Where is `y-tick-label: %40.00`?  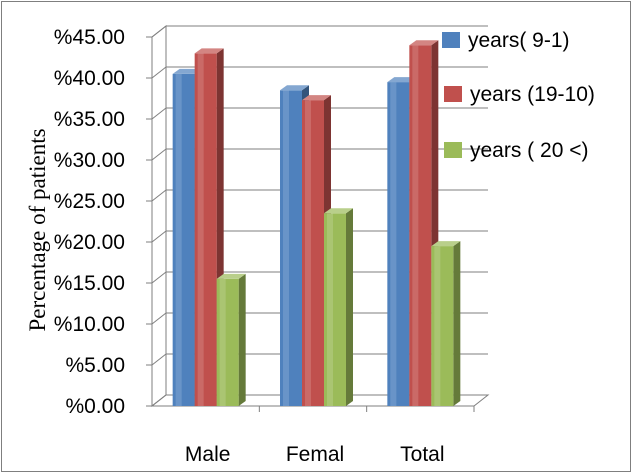
y-tick-label: %40.00 is located at coordinates (89, 78).